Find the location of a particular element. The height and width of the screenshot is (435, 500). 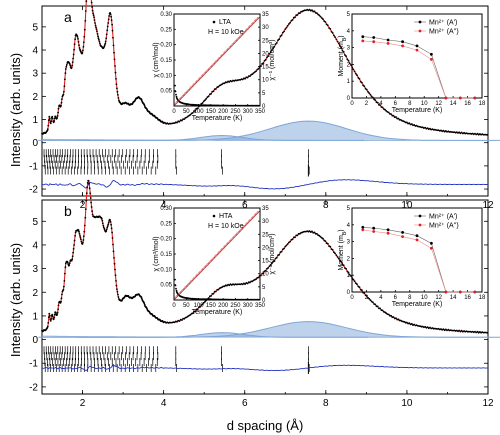

inset-x-tick-label: 0 is located at coordinates (174, 306).